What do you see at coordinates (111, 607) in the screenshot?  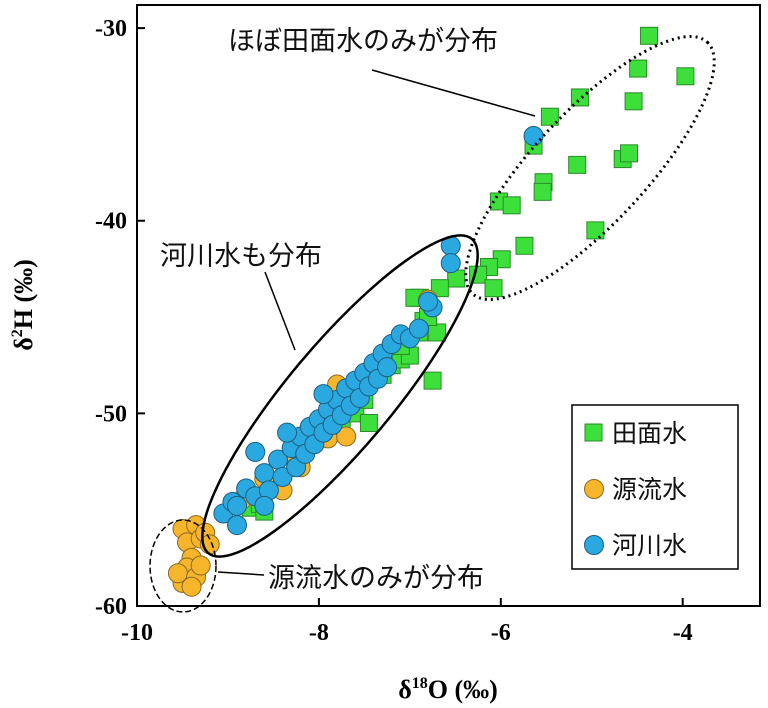 I see `y-tick-label: -60` at bounding box center [111, 607].